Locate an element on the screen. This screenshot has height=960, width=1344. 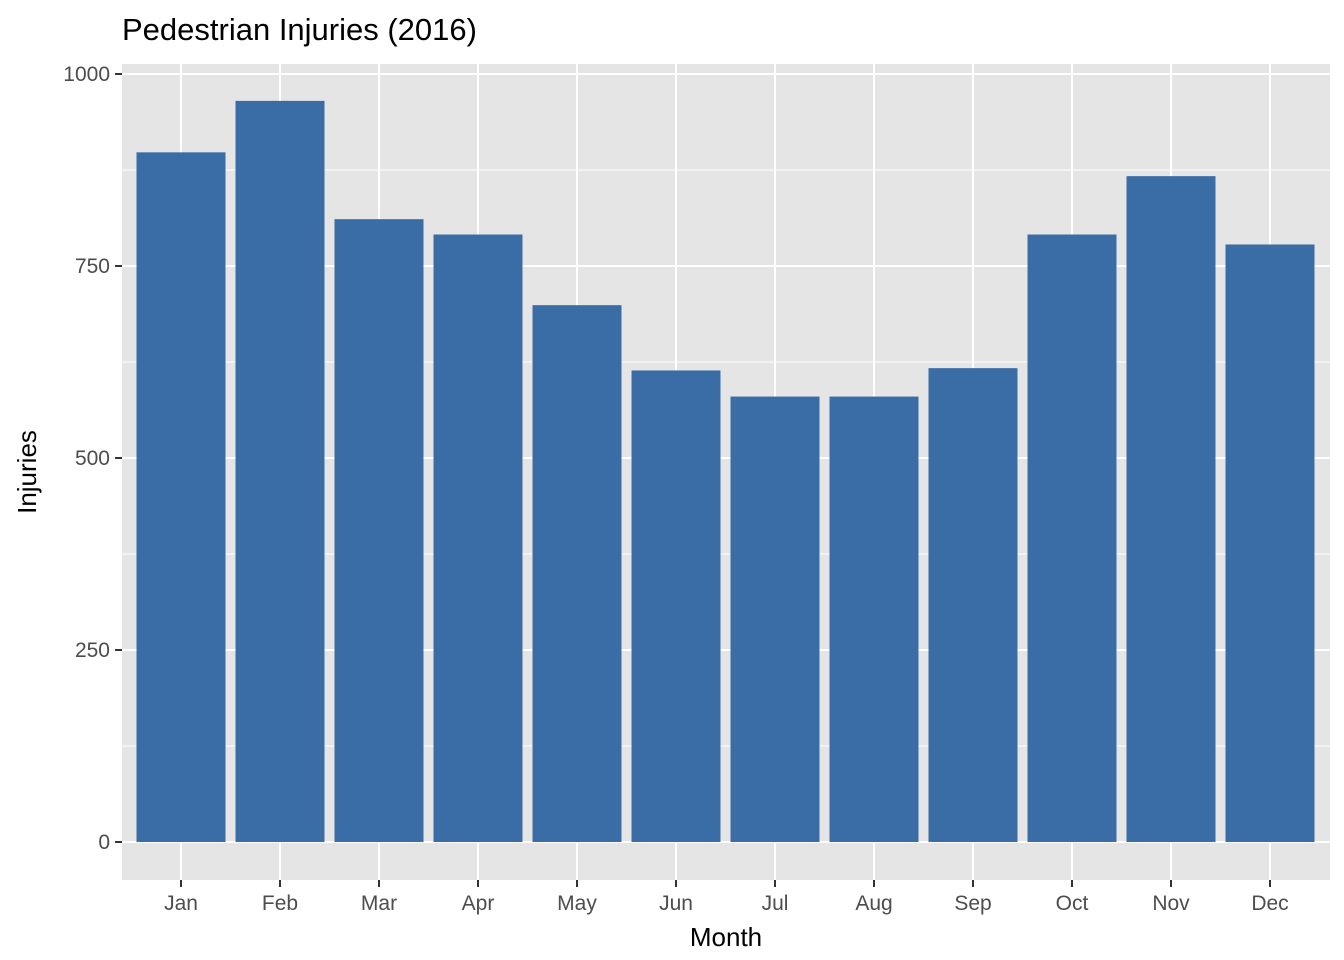
x-tick-label: Jul is located at coordinates (775, 903).